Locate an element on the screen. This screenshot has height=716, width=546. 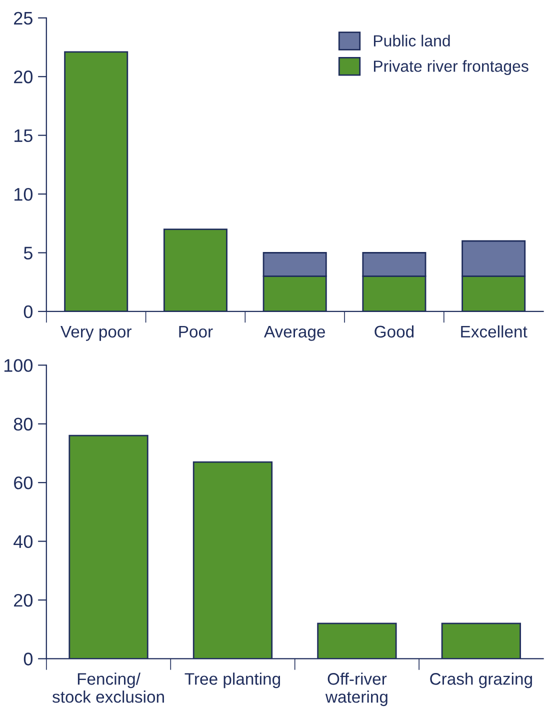
x-tick-label: Good is located at coordinates (394, 331).